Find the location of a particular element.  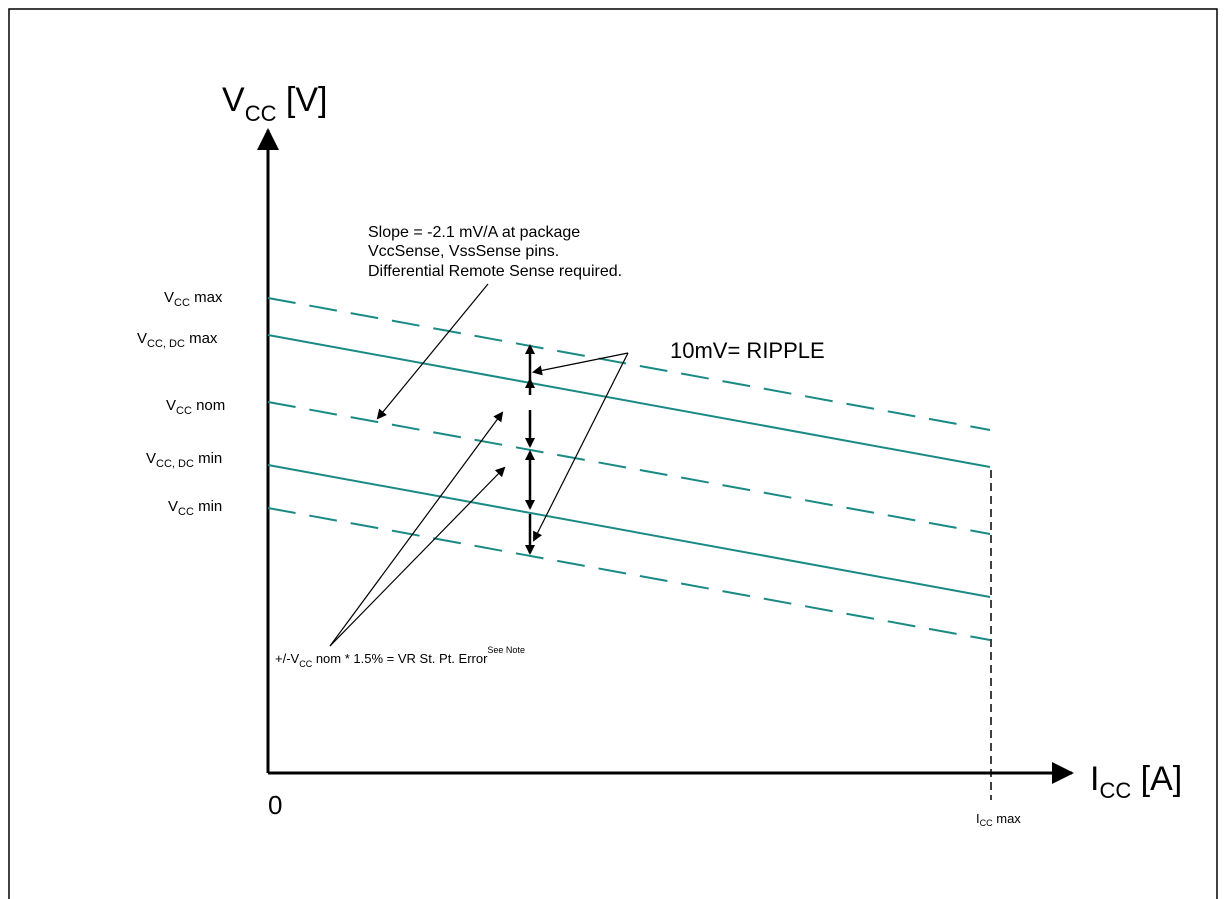

error-arrow-upper is located at coordinates (416, 529).